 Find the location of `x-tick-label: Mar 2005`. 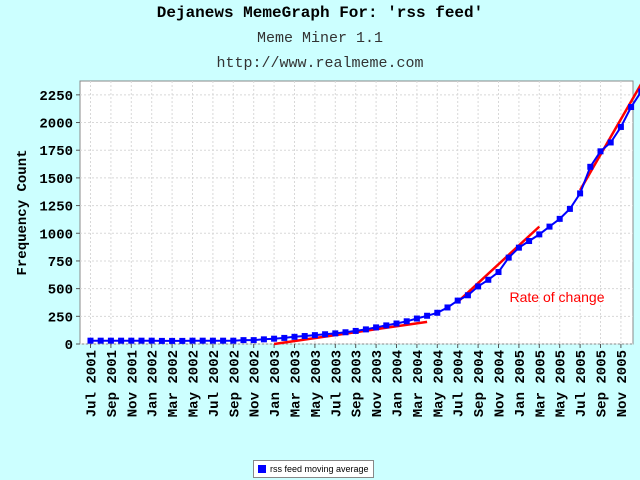

x-tick-label: Mar 2005 is located at coordinates (541, 383).